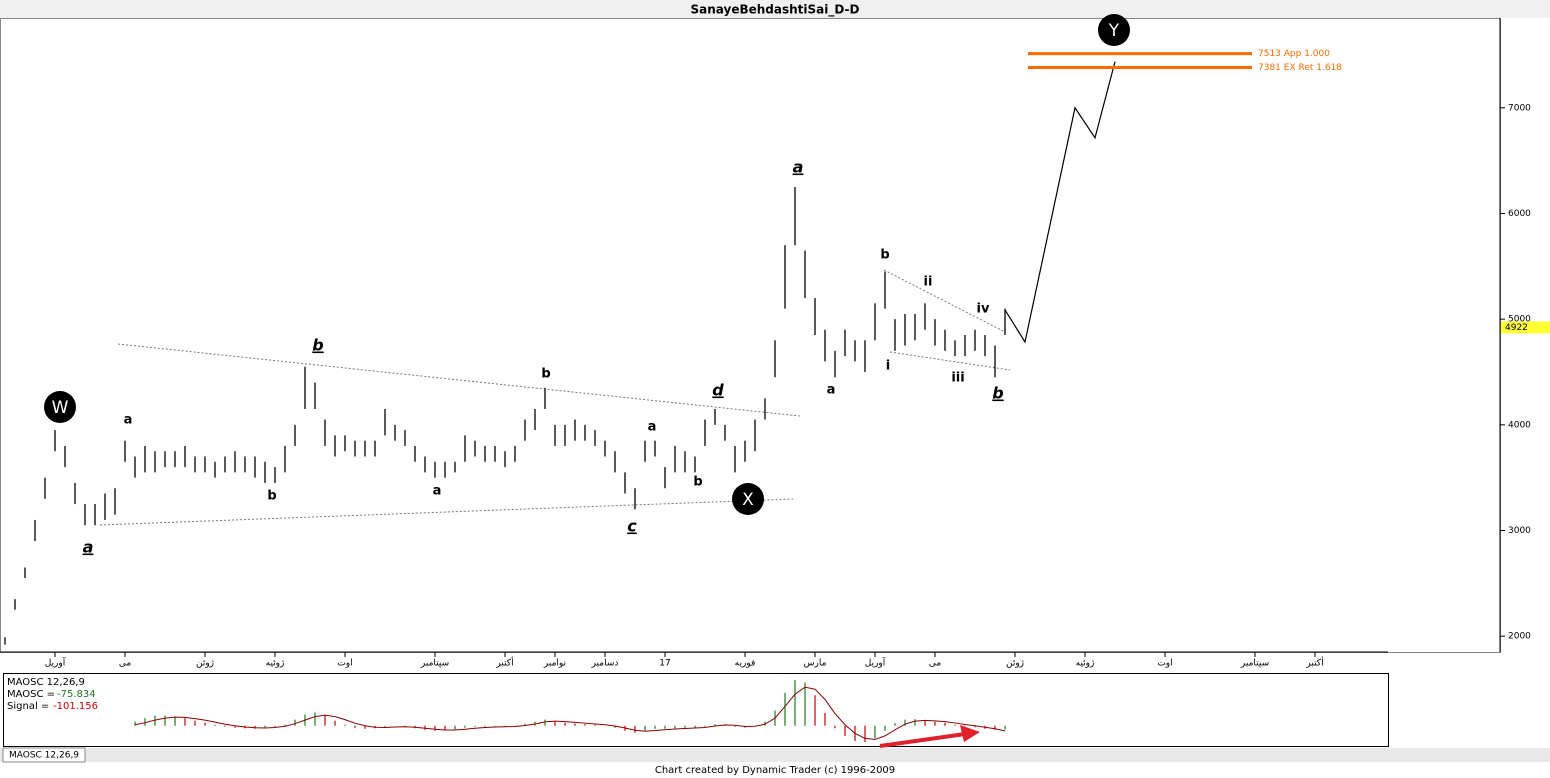 The height and width of the screenshot is (778, 1550). What do you see at coordinates (983, 309) in the screenshot?
I see `wave-label: iv` at bounding box center [983, 309].